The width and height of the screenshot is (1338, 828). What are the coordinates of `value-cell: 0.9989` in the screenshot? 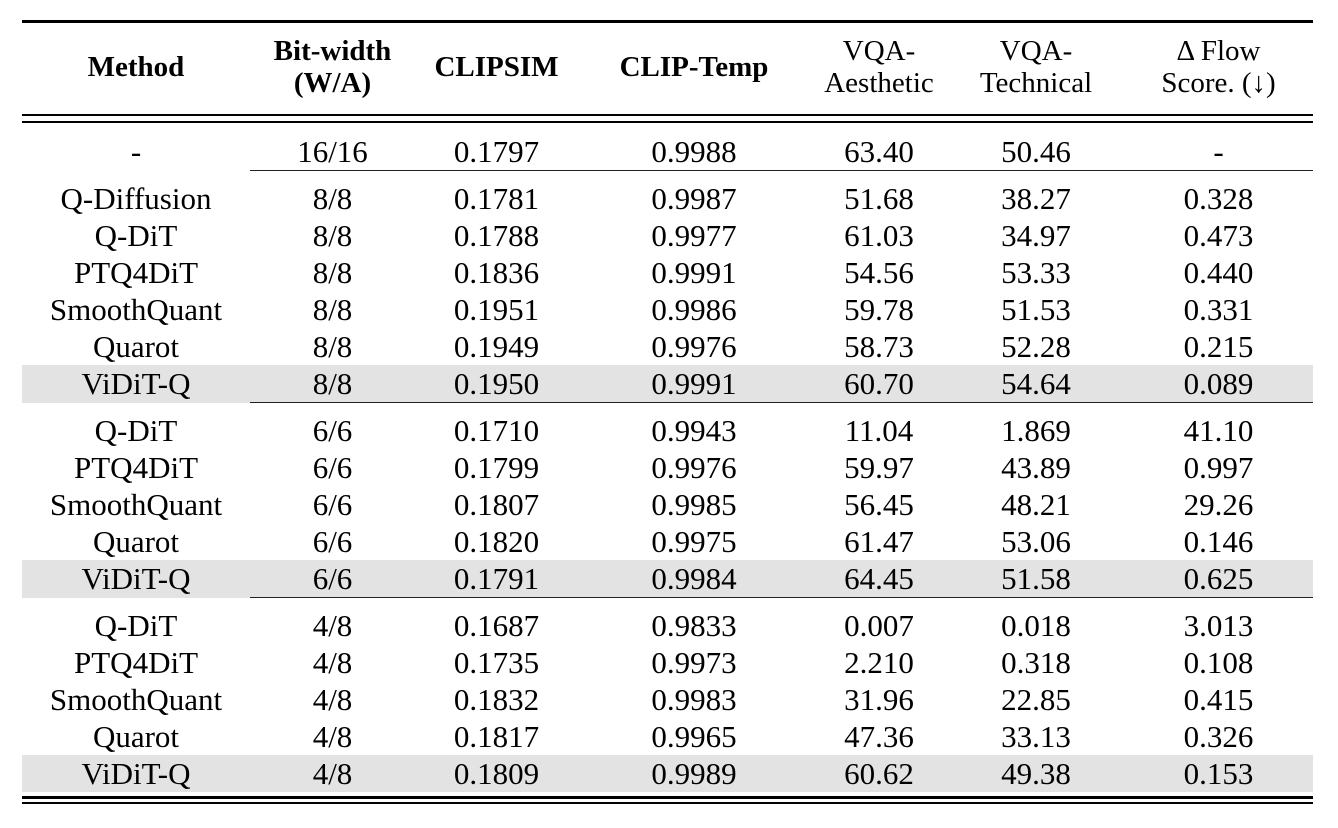 It's located at (694, 773).